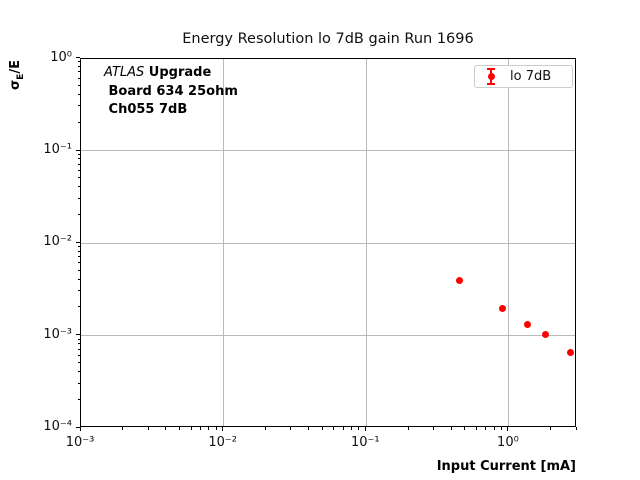 The height and width of the screenshot is (480, 640). I want to click on annotation-board: Board 634 25ohm, so click(171, 91).